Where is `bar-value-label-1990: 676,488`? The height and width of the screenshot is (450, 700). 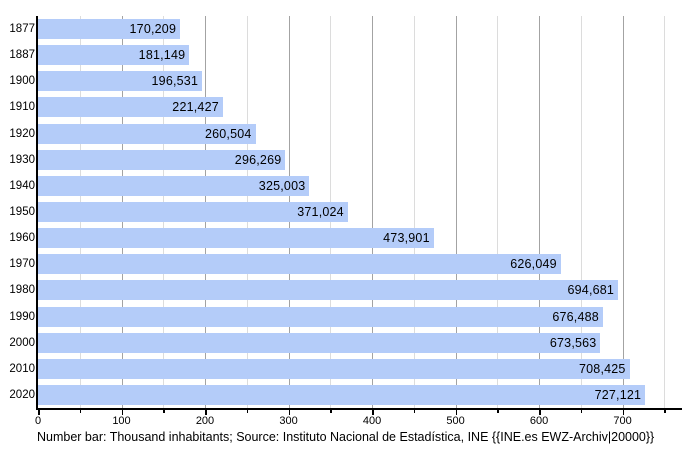
bar-value-label-1990: 676,488 is located at coordinates (575, 316).